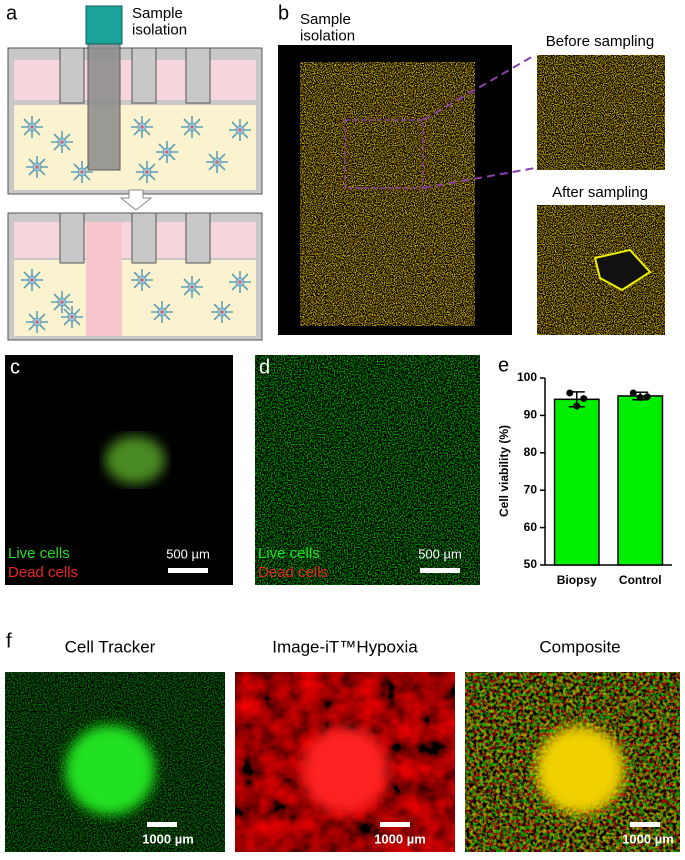 The width and height of the screenshot is (685, 860). Describe the element at coordinates (9, 641) in the screenshot. I see `panel-label: f` at that location.